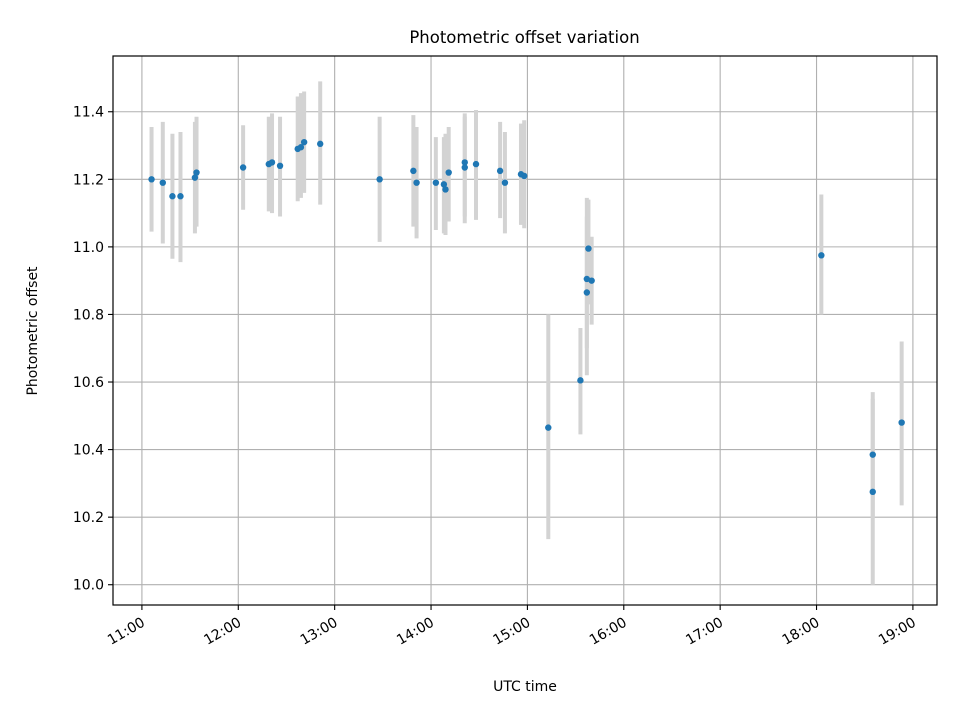  What do you see at coordinates (33, 331) in the screenshot?
I see `y-axis-label: Photometric offset` at bounding box center [33, 331].